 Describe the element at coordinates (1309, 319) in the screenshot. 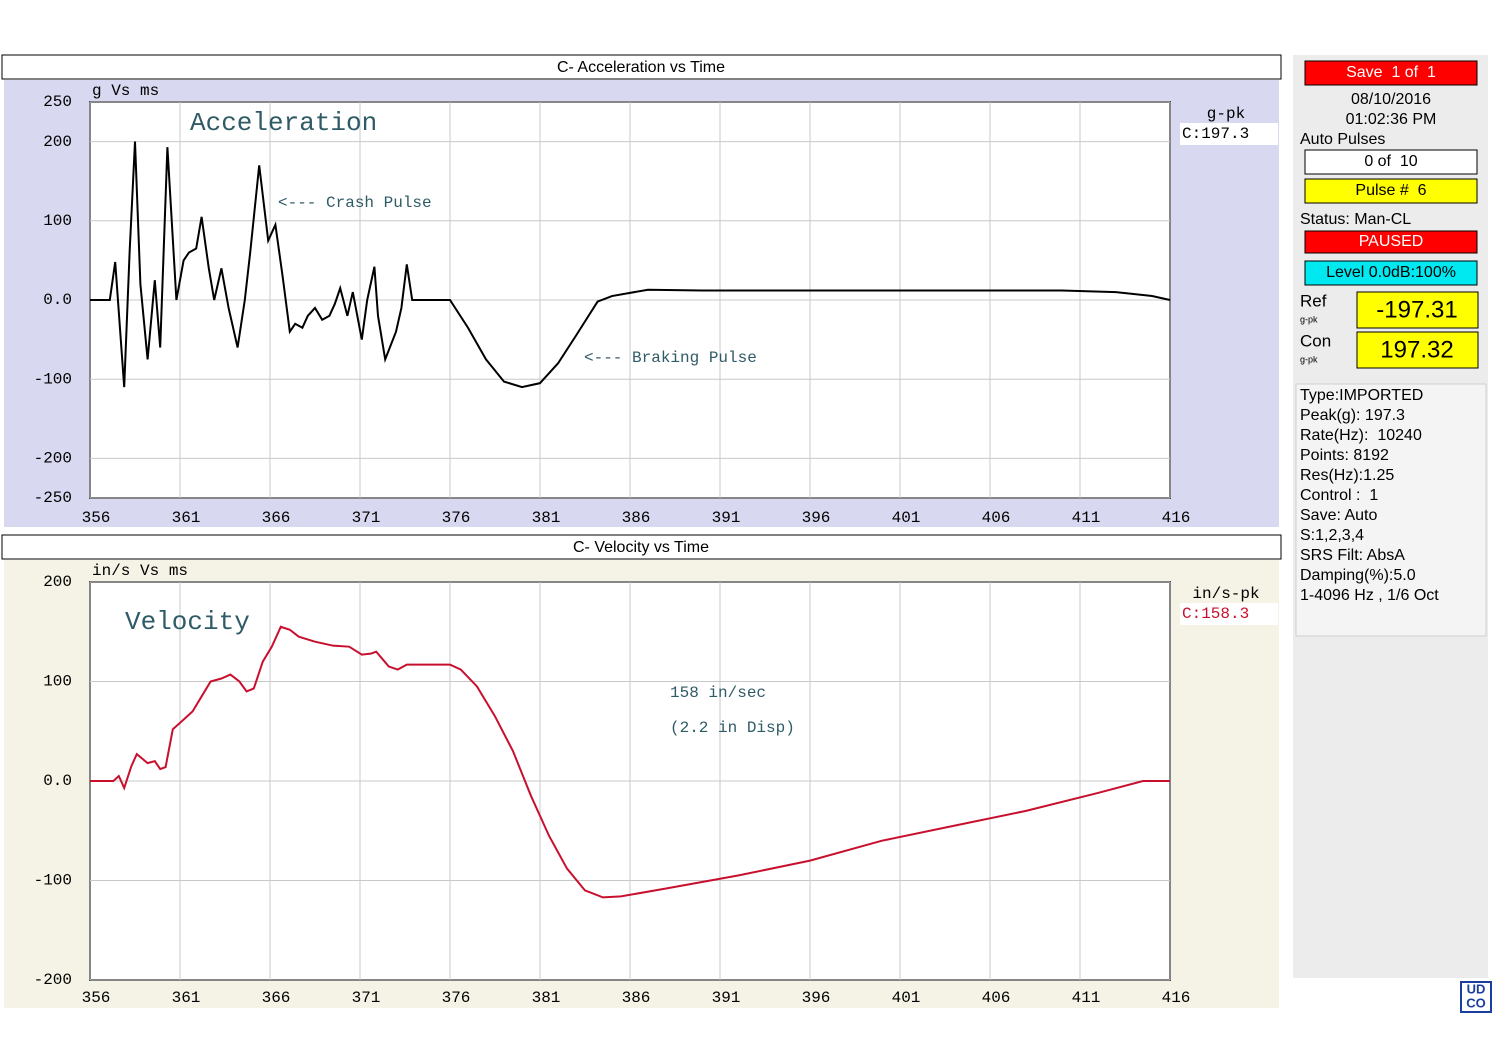

I see `ref-unit: g-pk` at that location.